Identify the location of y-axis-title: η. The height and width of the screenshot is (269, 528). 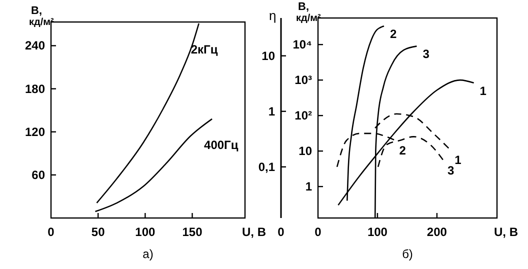
(272, 15).